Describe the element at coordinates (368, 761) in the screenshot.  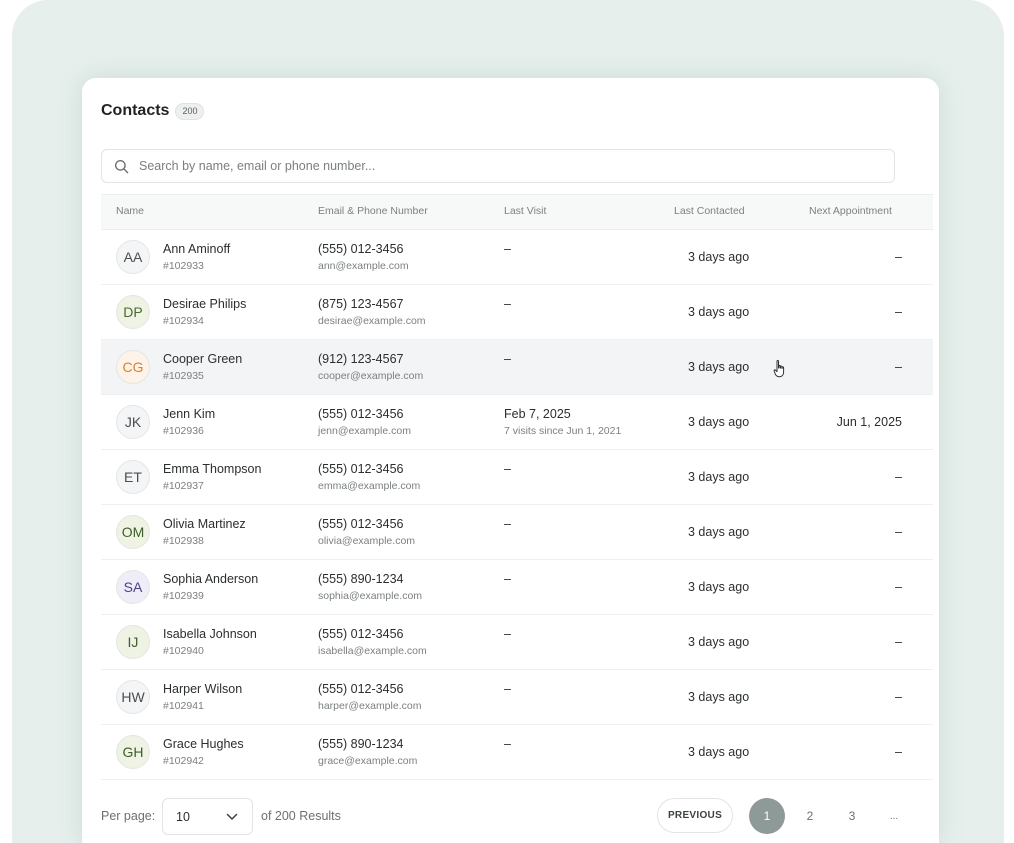
I see `contact-email: grace@example.com` at that location.